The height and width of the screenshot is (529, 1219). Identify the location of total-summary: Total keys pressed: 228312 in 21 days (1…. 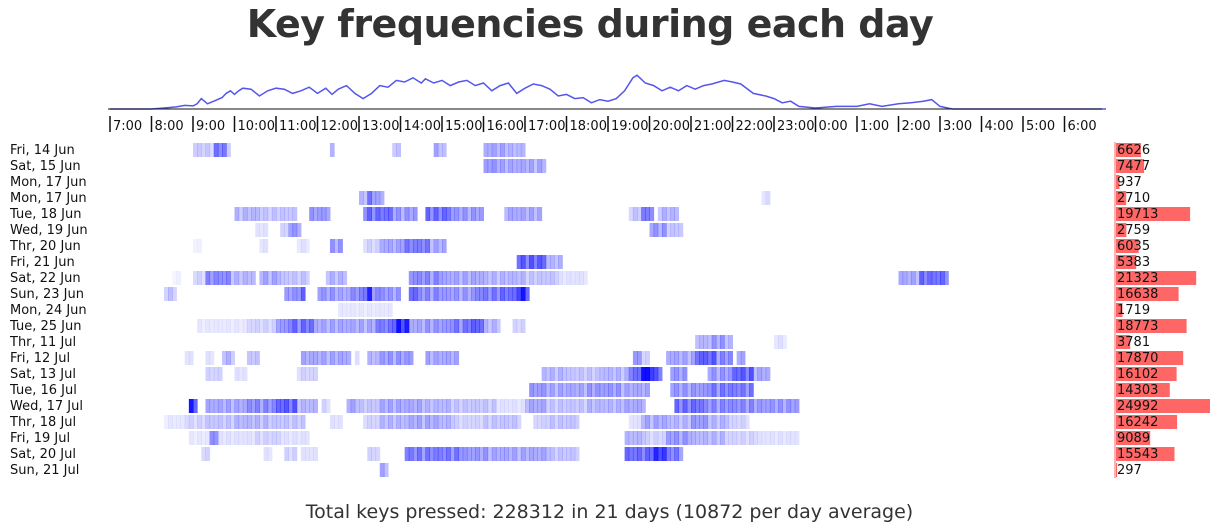
(609, 512).